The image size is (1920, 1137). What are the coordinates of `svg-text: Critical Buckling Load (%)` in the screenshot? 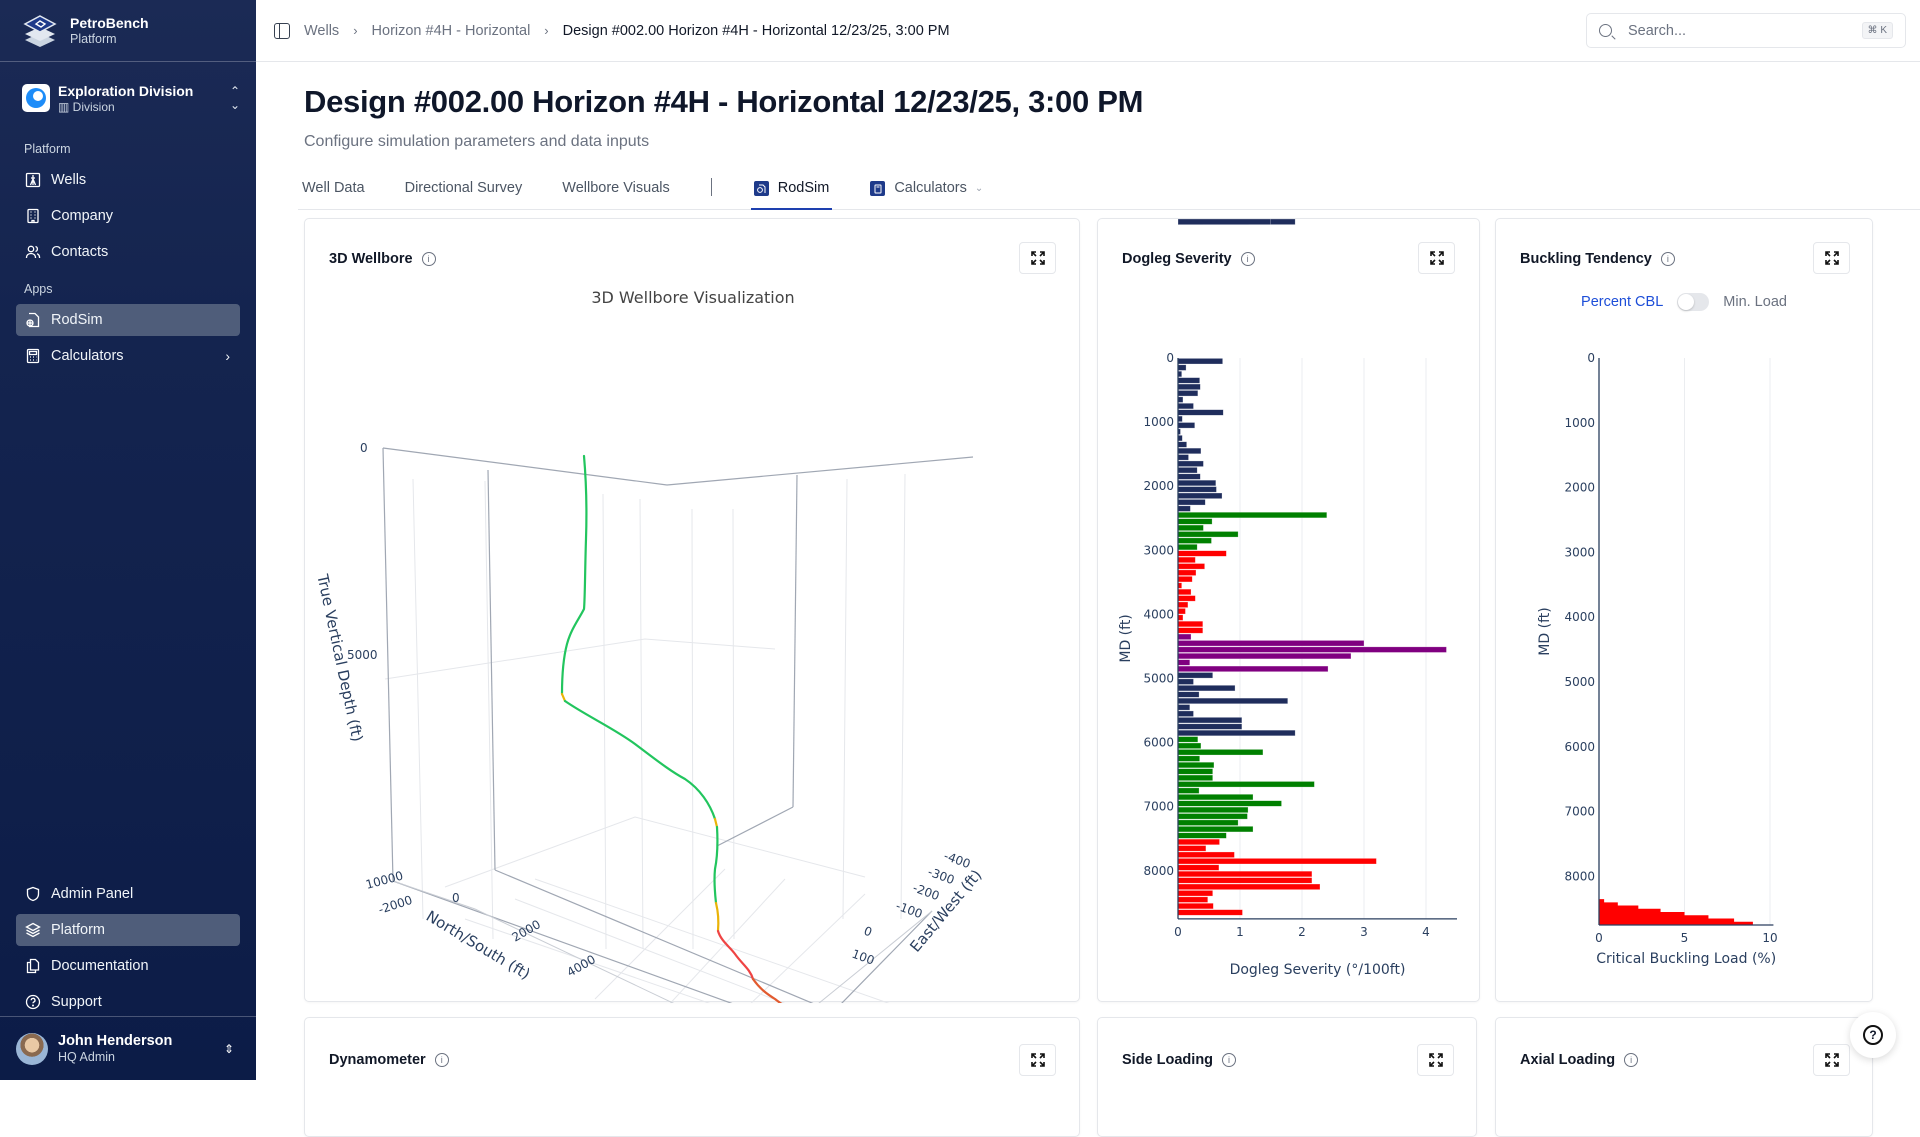 It's located at (1686, 959).